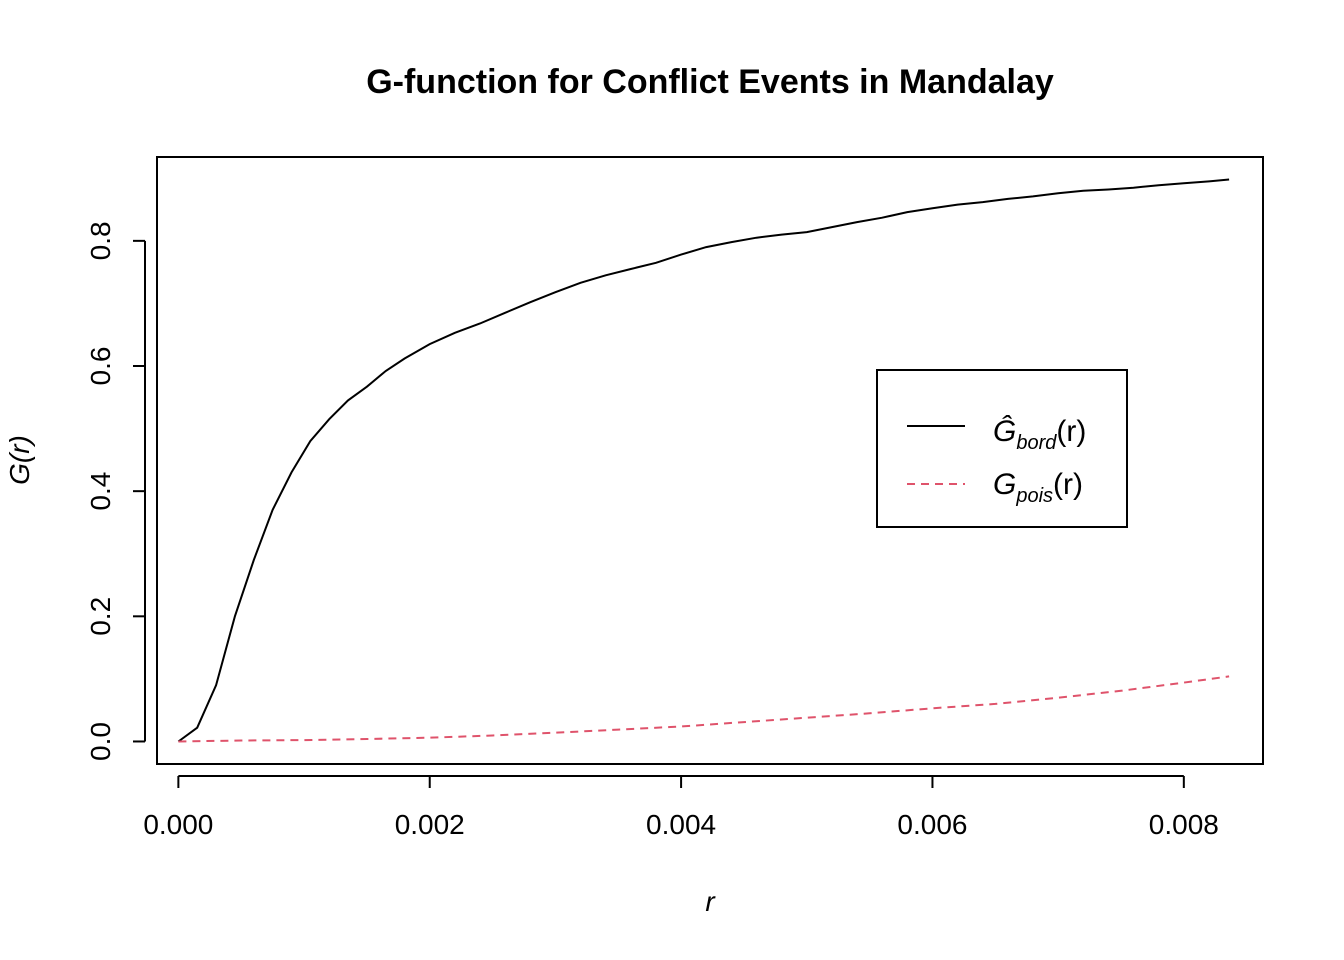 Image resolution: width=1344 pixels, height=960 pixels. Describe the element at coordinates (100, 491) in the screenshot. I see `y-tick-label: 0.4` at that location.